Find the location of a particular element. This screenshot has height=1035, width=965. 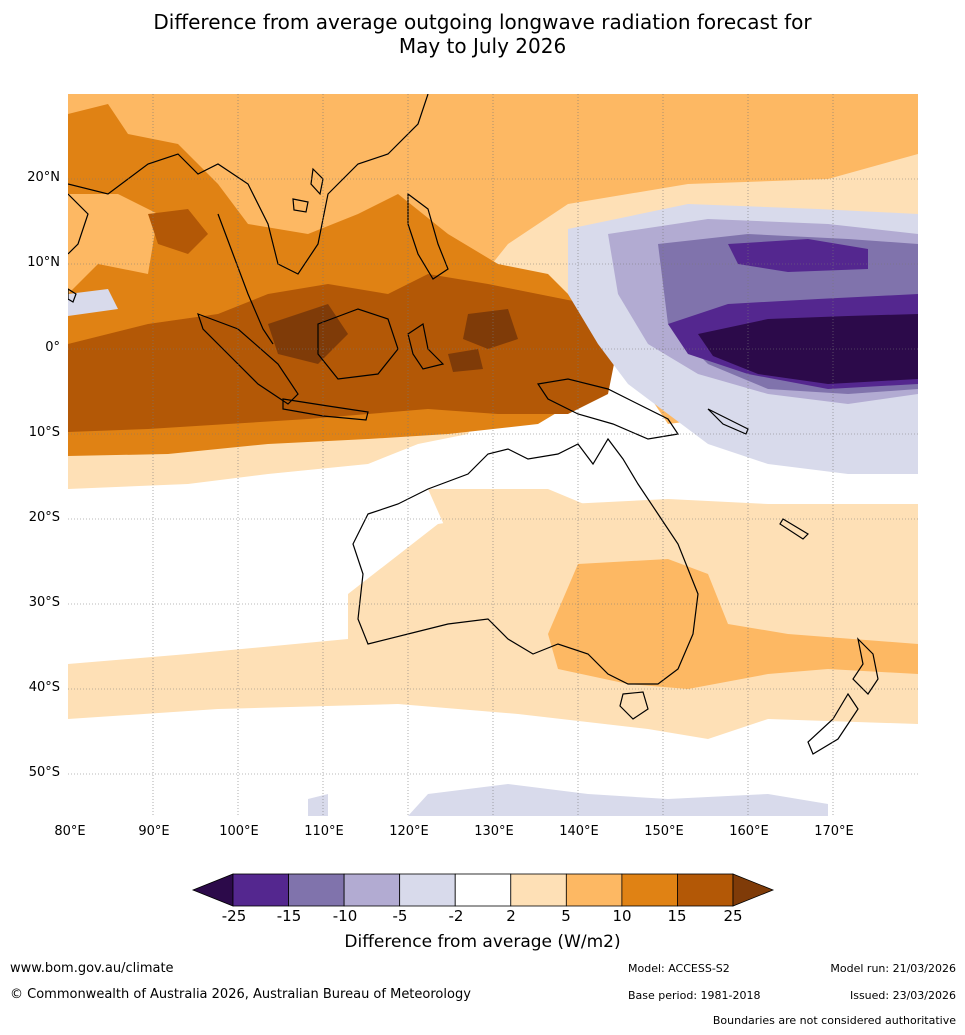

coast-asia-mainland is located at coordinates (248, 184).